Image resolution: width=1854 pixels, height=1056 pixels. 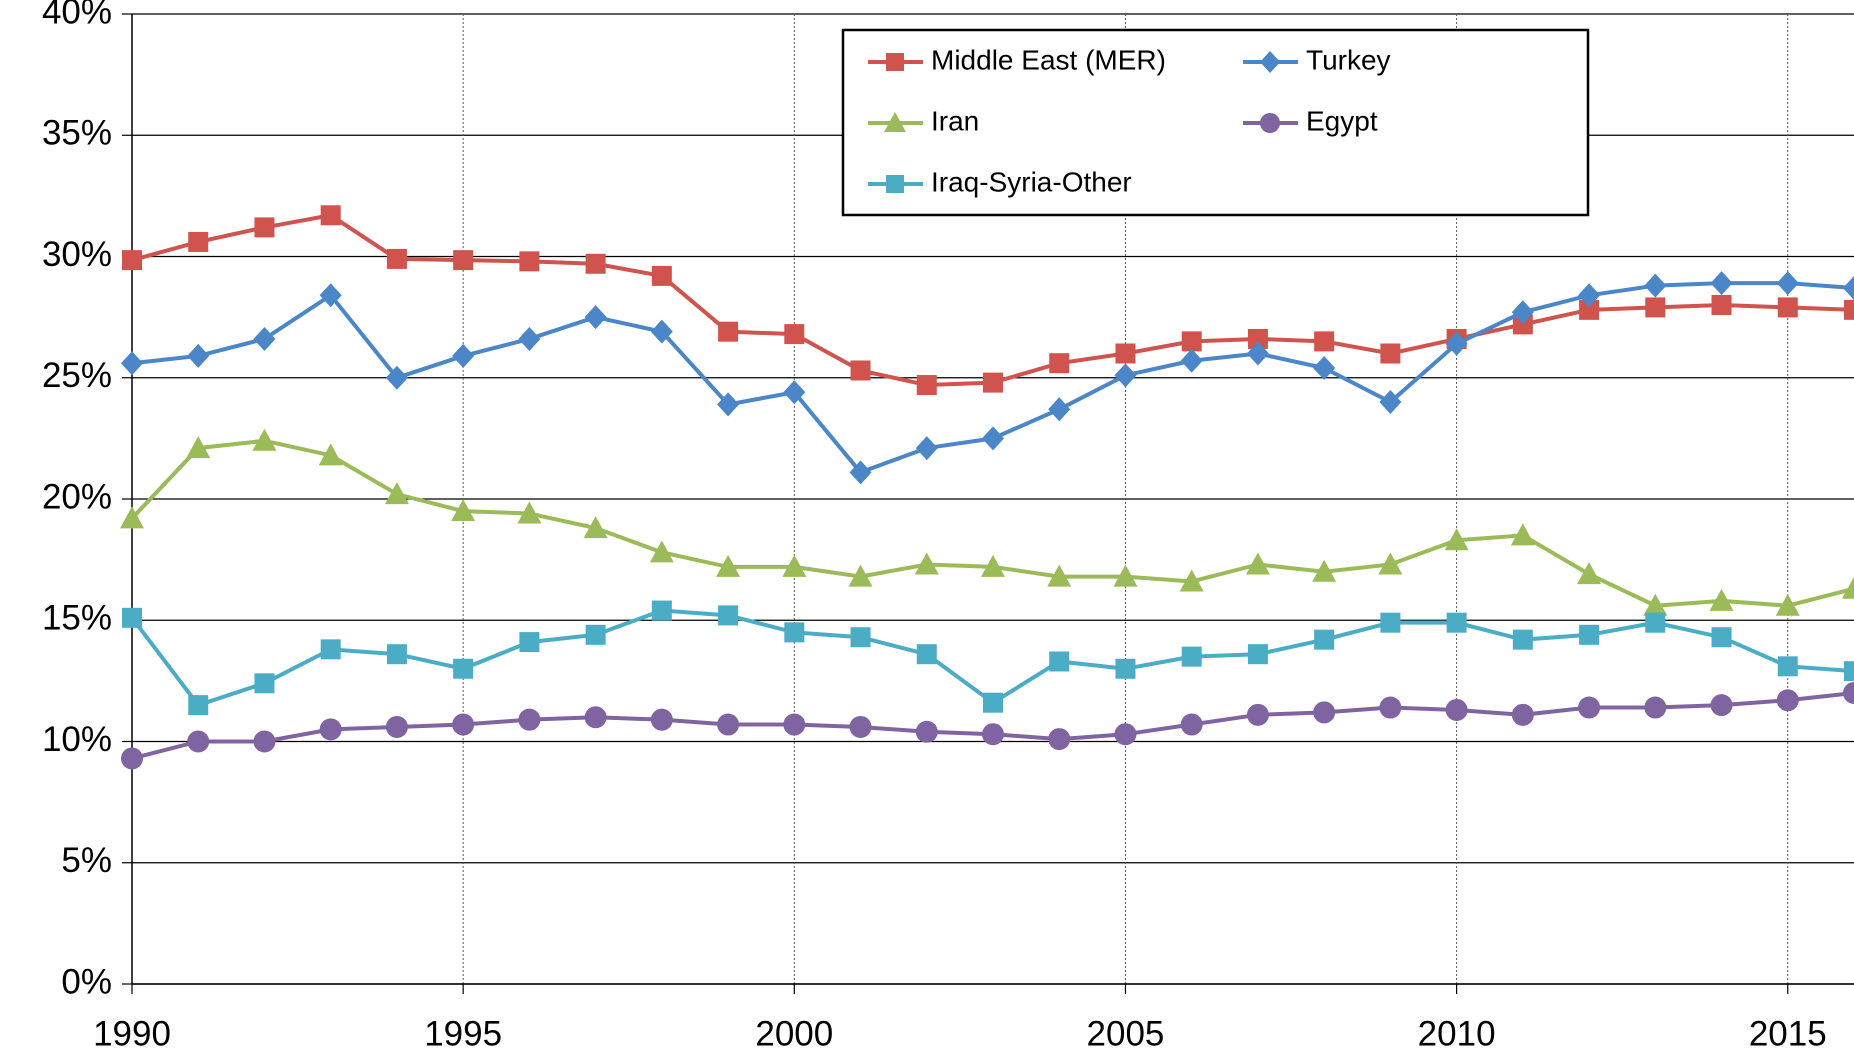 What do you see at coordinates (1457, 1033) in the screenshot?
I see `x-tick-label: 2010` at bounding box center [1457, 1033].